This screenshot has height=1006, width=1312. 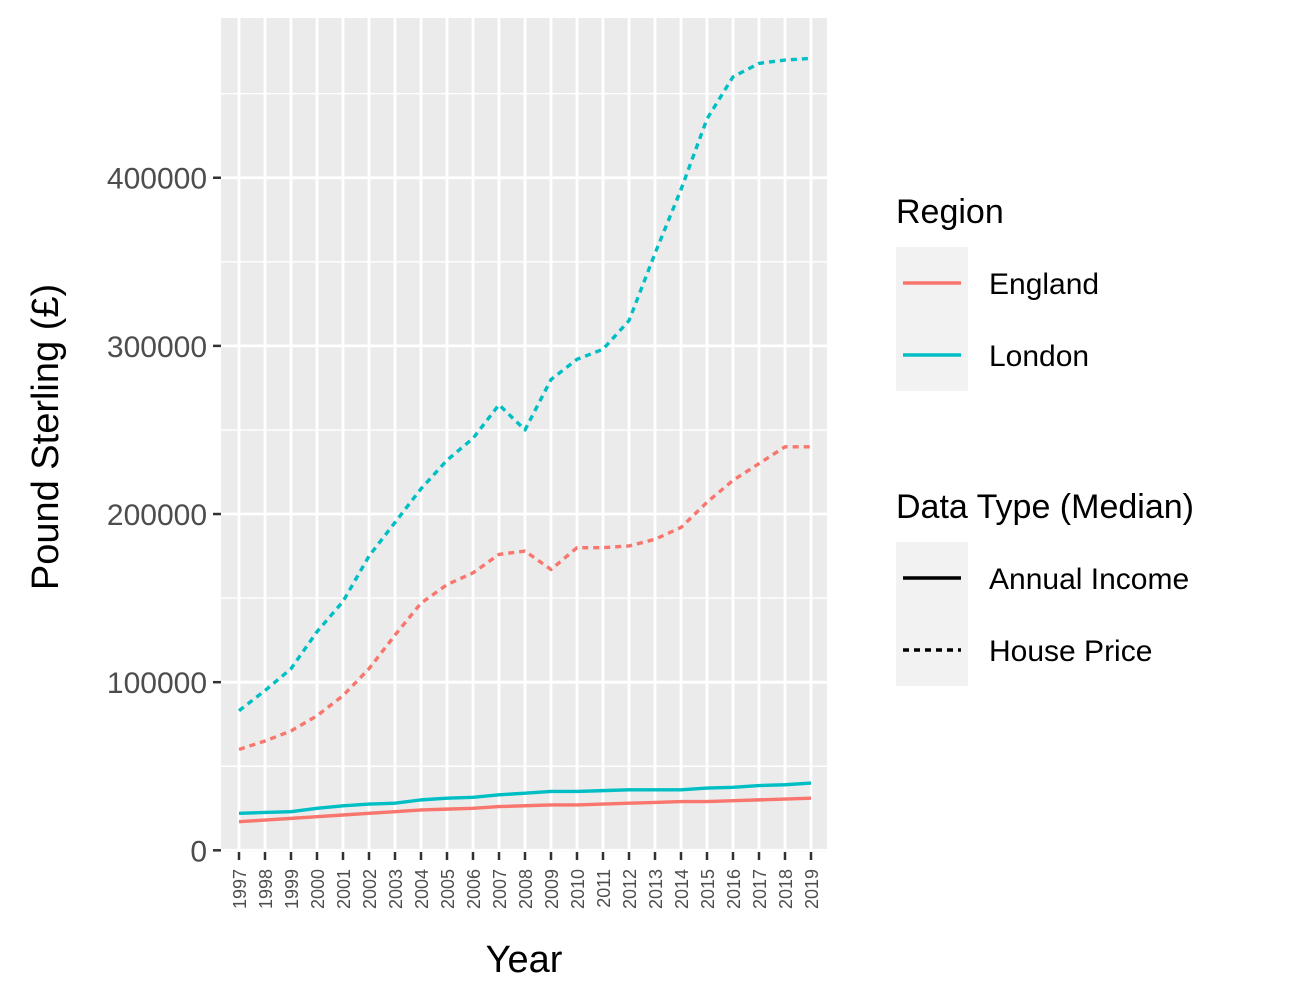 I want to click on series-line-england-house-price, so click(x=524, y=598).